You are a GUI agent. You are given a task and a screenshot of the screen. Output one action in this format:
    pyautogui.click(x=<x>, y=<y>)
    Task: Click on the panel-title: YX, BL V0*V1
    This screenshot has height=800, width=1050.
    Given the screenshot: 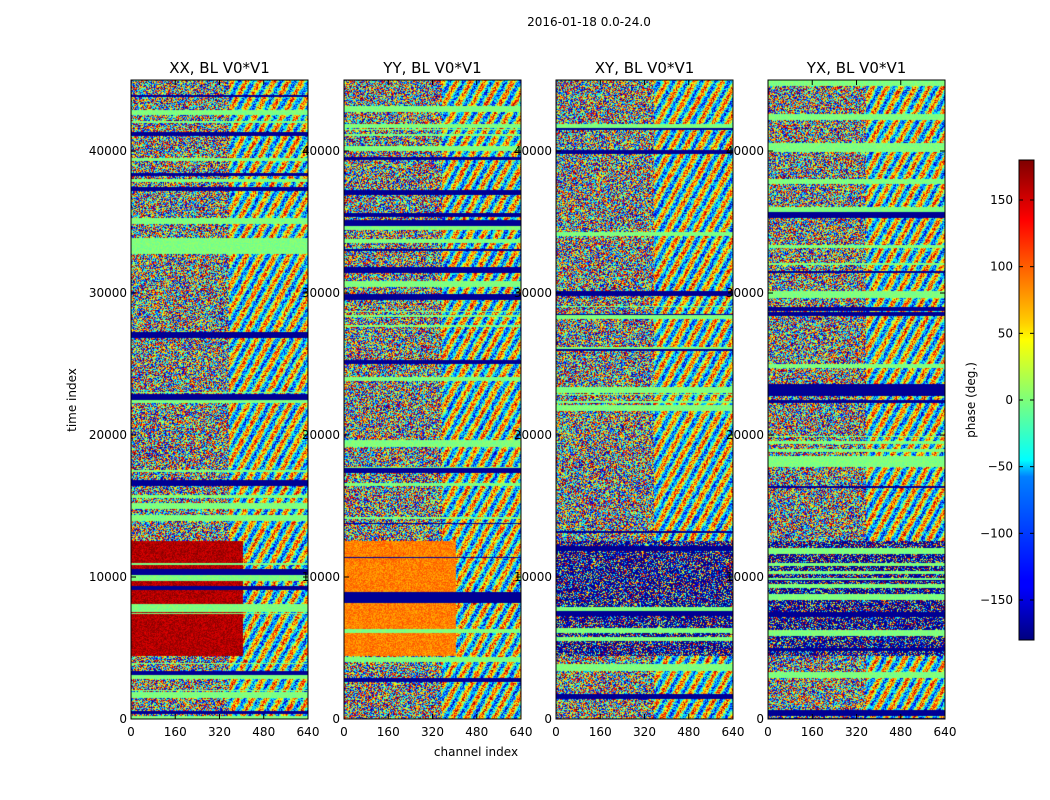 What is the action you would take?
    pyautogui.click(x=856, y=68)
    